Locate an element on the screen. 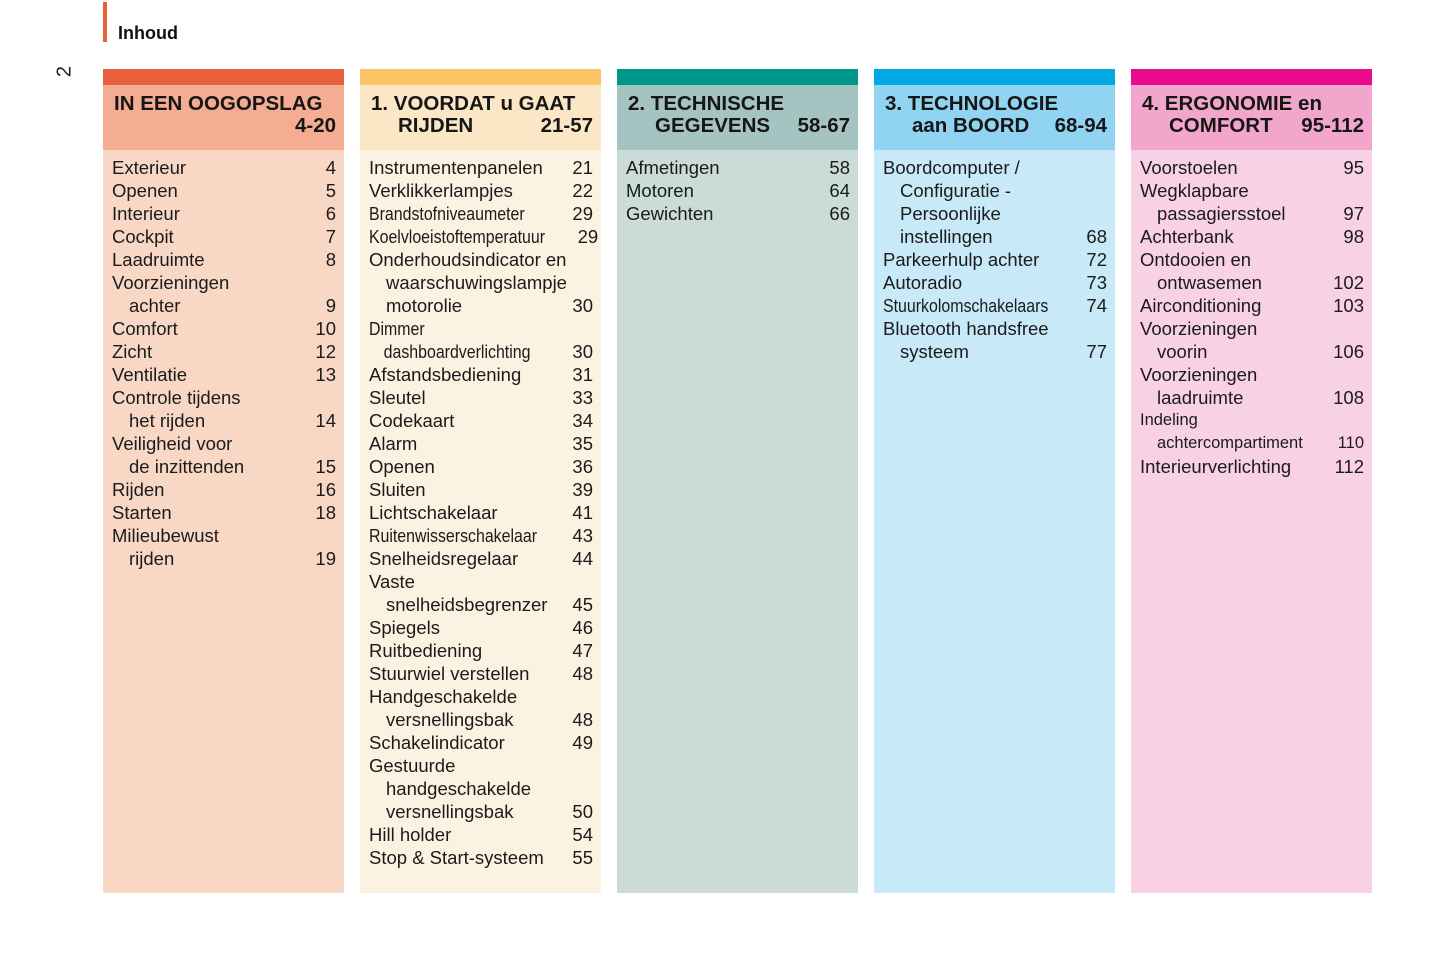 Image resolution: width=1445 pixels, height=964 pixels. toc-entry-line: Indeling is located at coordinates (1252, 420).